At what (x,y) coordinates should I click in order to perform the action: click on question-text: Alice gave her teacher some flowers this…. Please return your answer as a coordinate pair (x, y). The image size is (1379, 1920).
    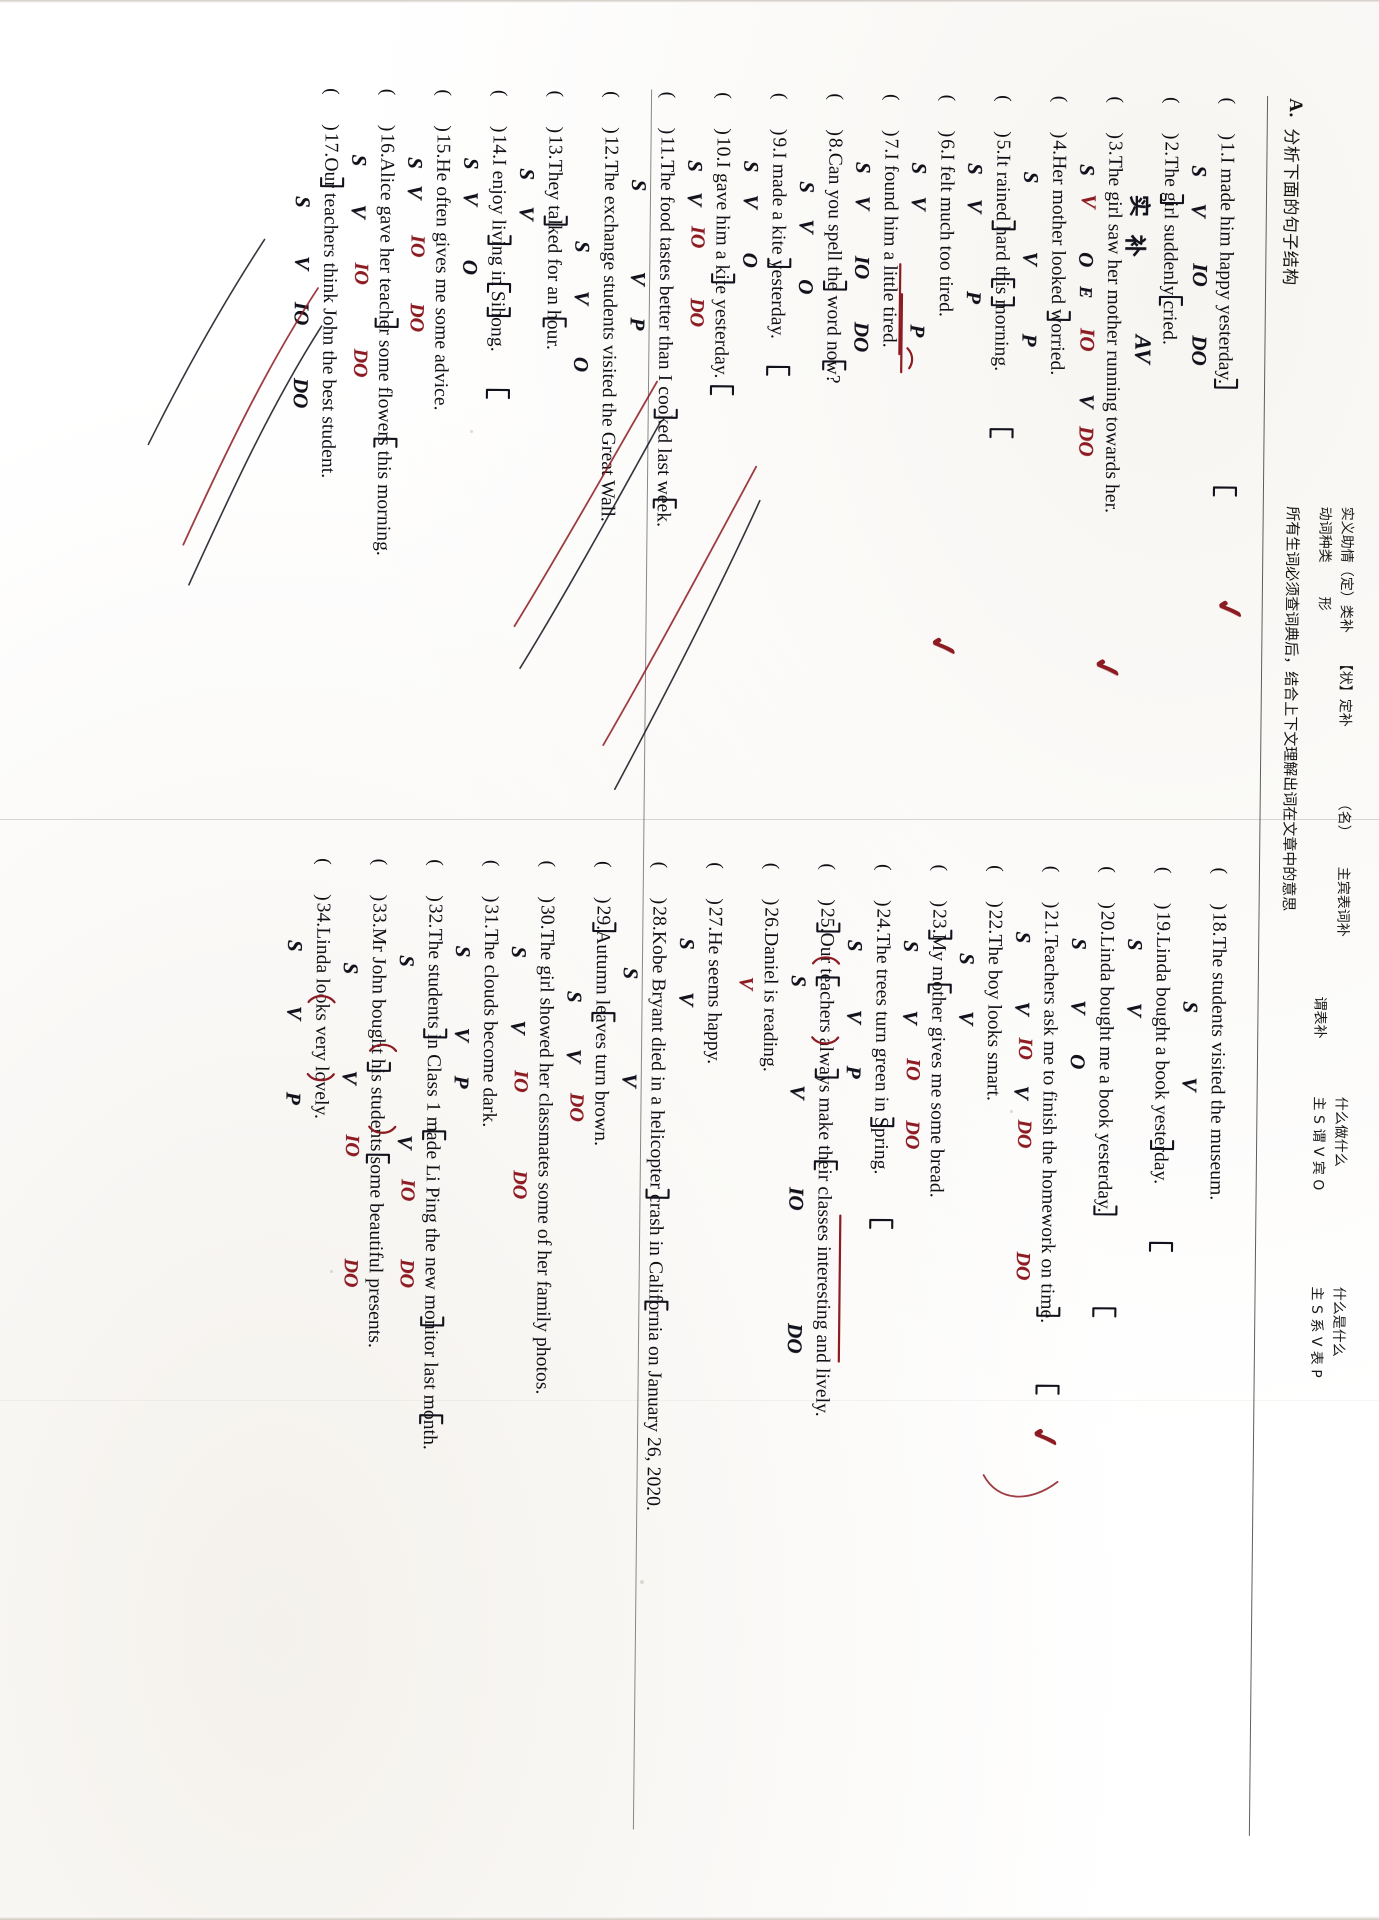
    Looking at the image, I should click on (384, 357).